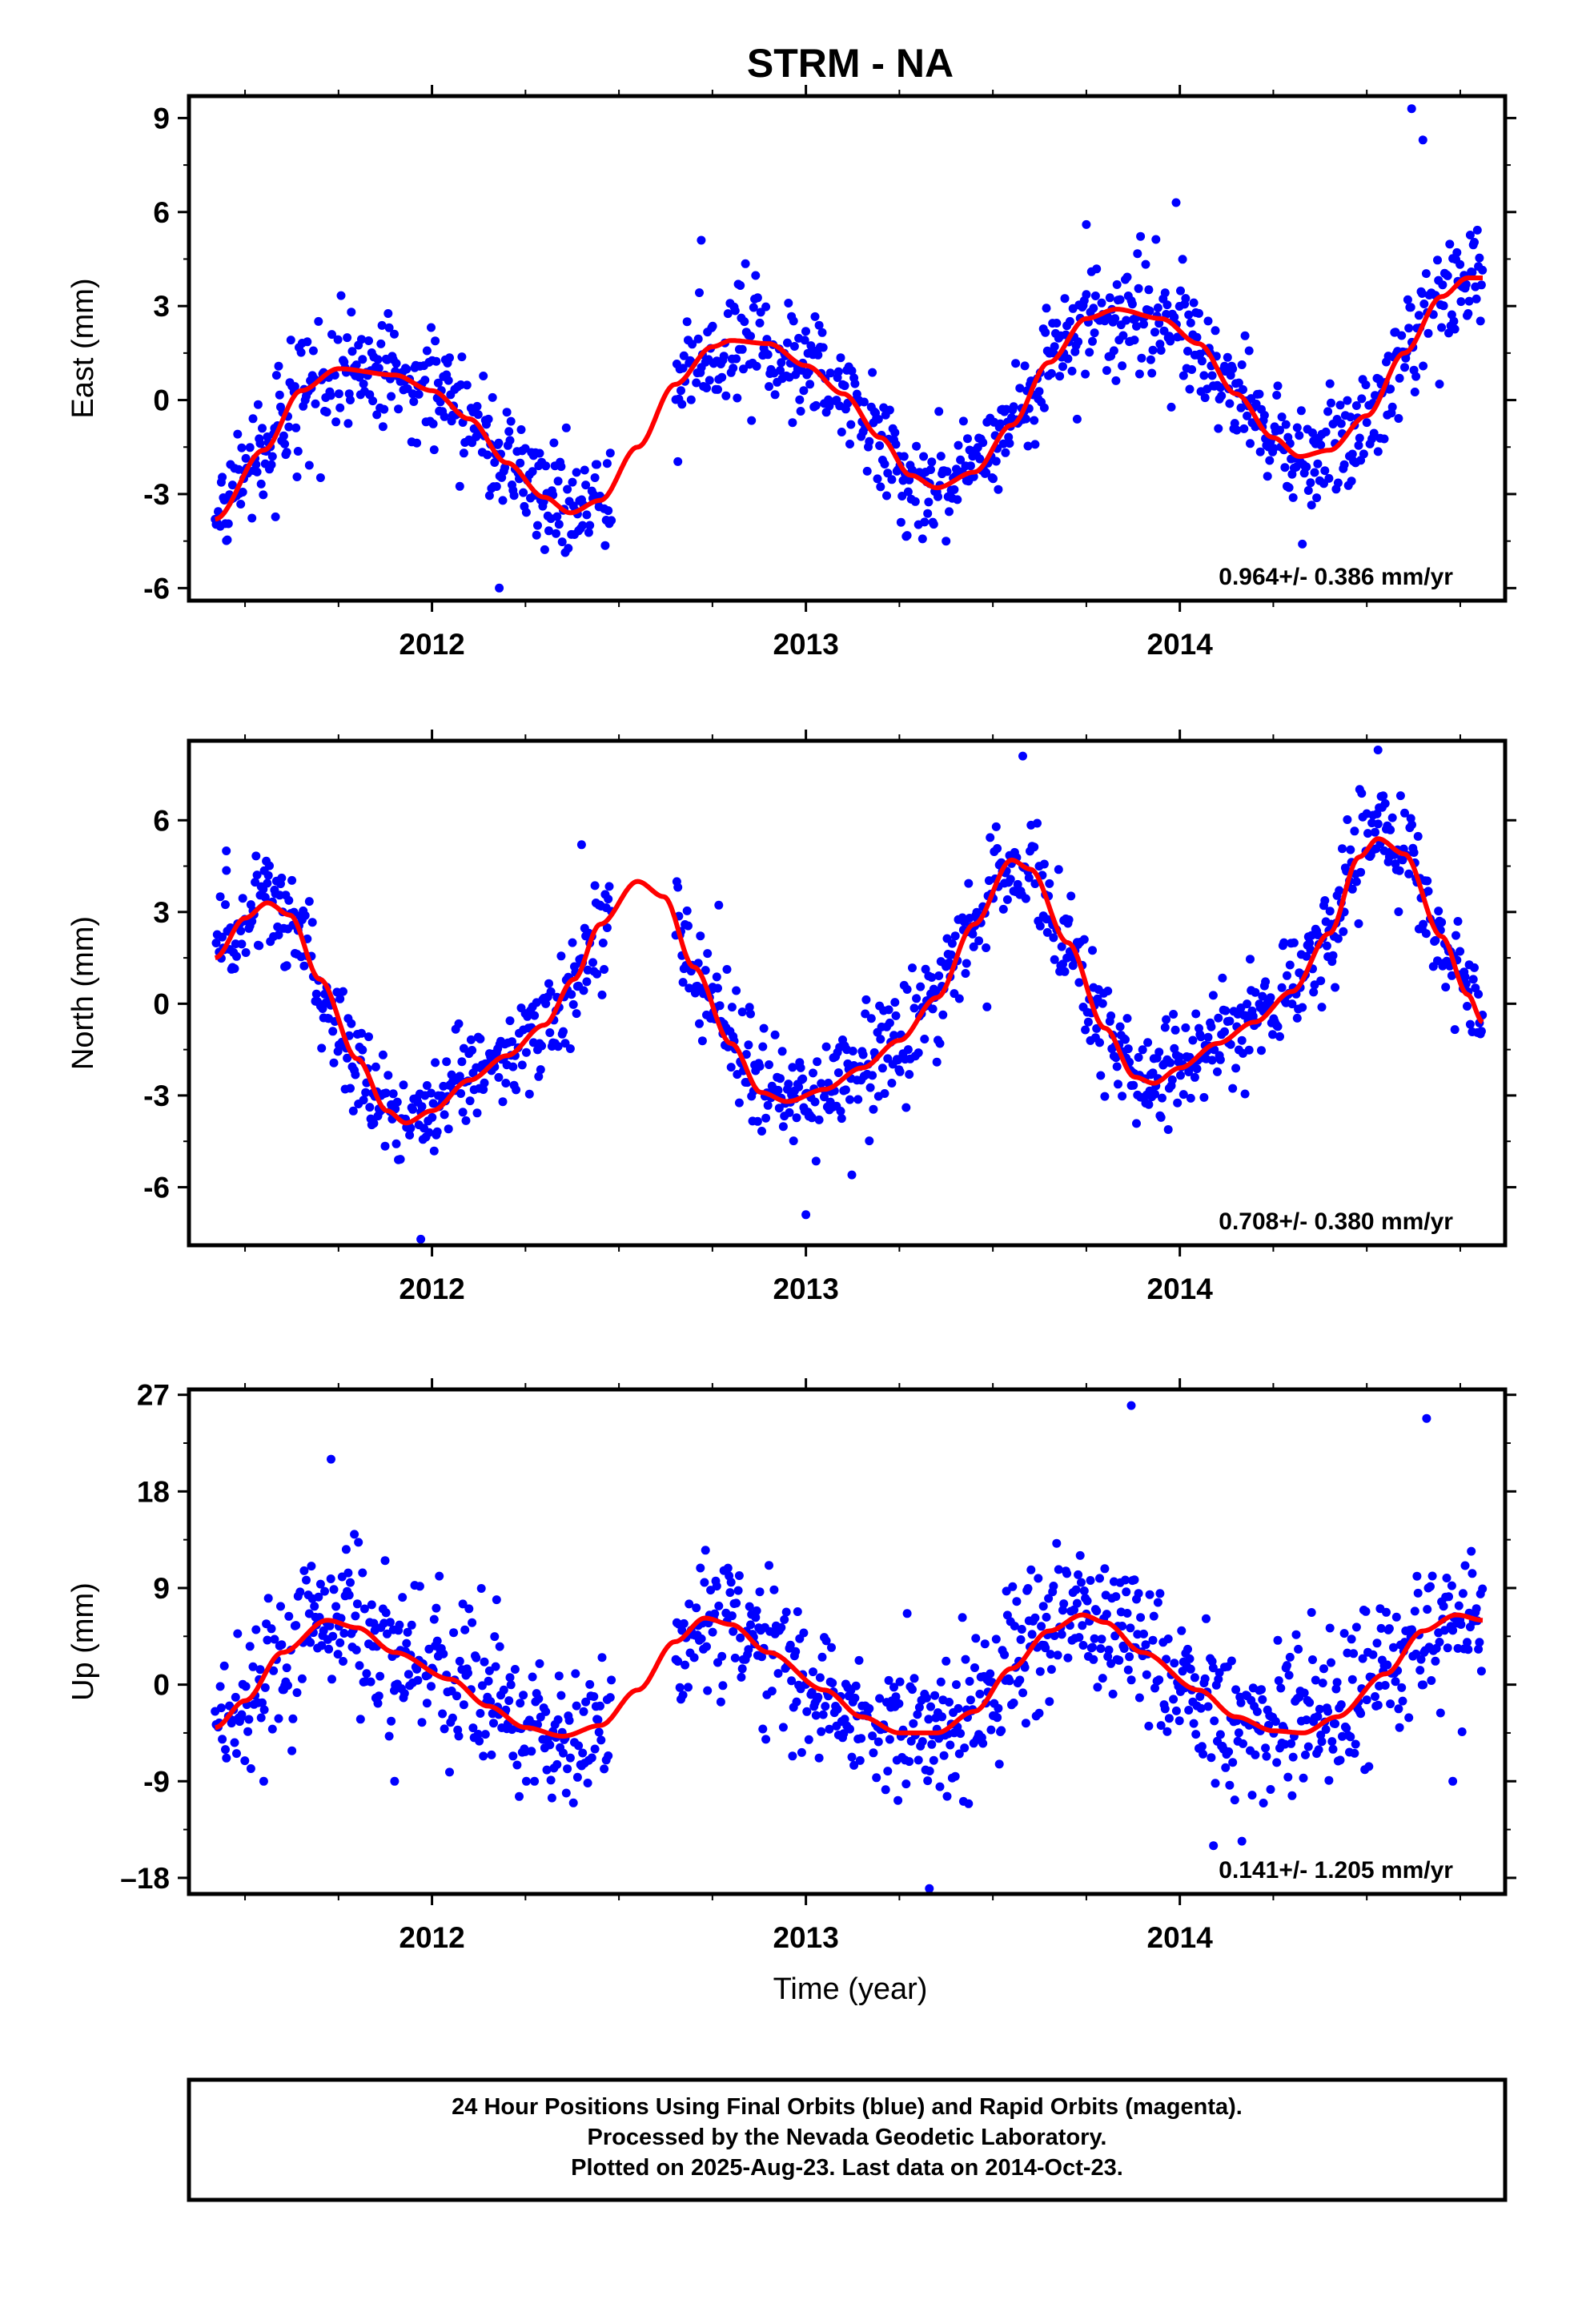 The image size is (1582, 2324). Describe the element at coordinates (849, 1675) in the screenshot. I see `up-fit-line` at that location.